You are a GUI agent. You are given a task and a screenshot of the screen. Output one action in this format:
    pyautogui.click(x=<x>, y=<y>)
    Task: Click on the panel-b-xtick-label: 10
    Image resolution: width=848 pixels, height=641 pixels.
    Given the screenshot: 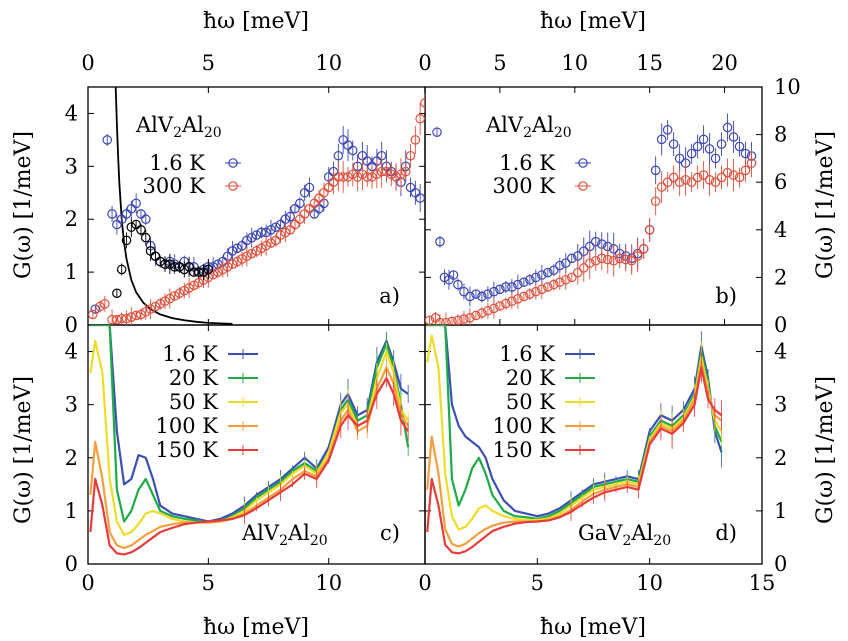 What is the action you would take?
    pyautogui.click(x=574, y=63)
    